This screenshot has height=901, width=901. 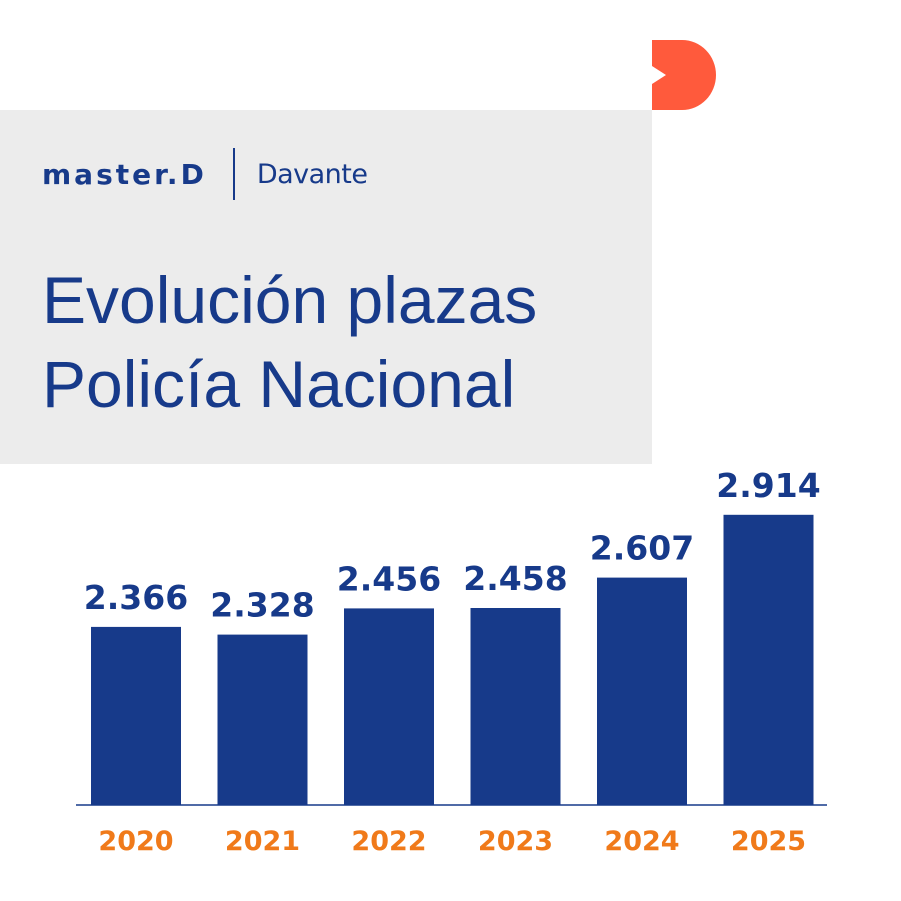 I want to click on title-line-2: Policía Nacional, so click(x=279, y=384).